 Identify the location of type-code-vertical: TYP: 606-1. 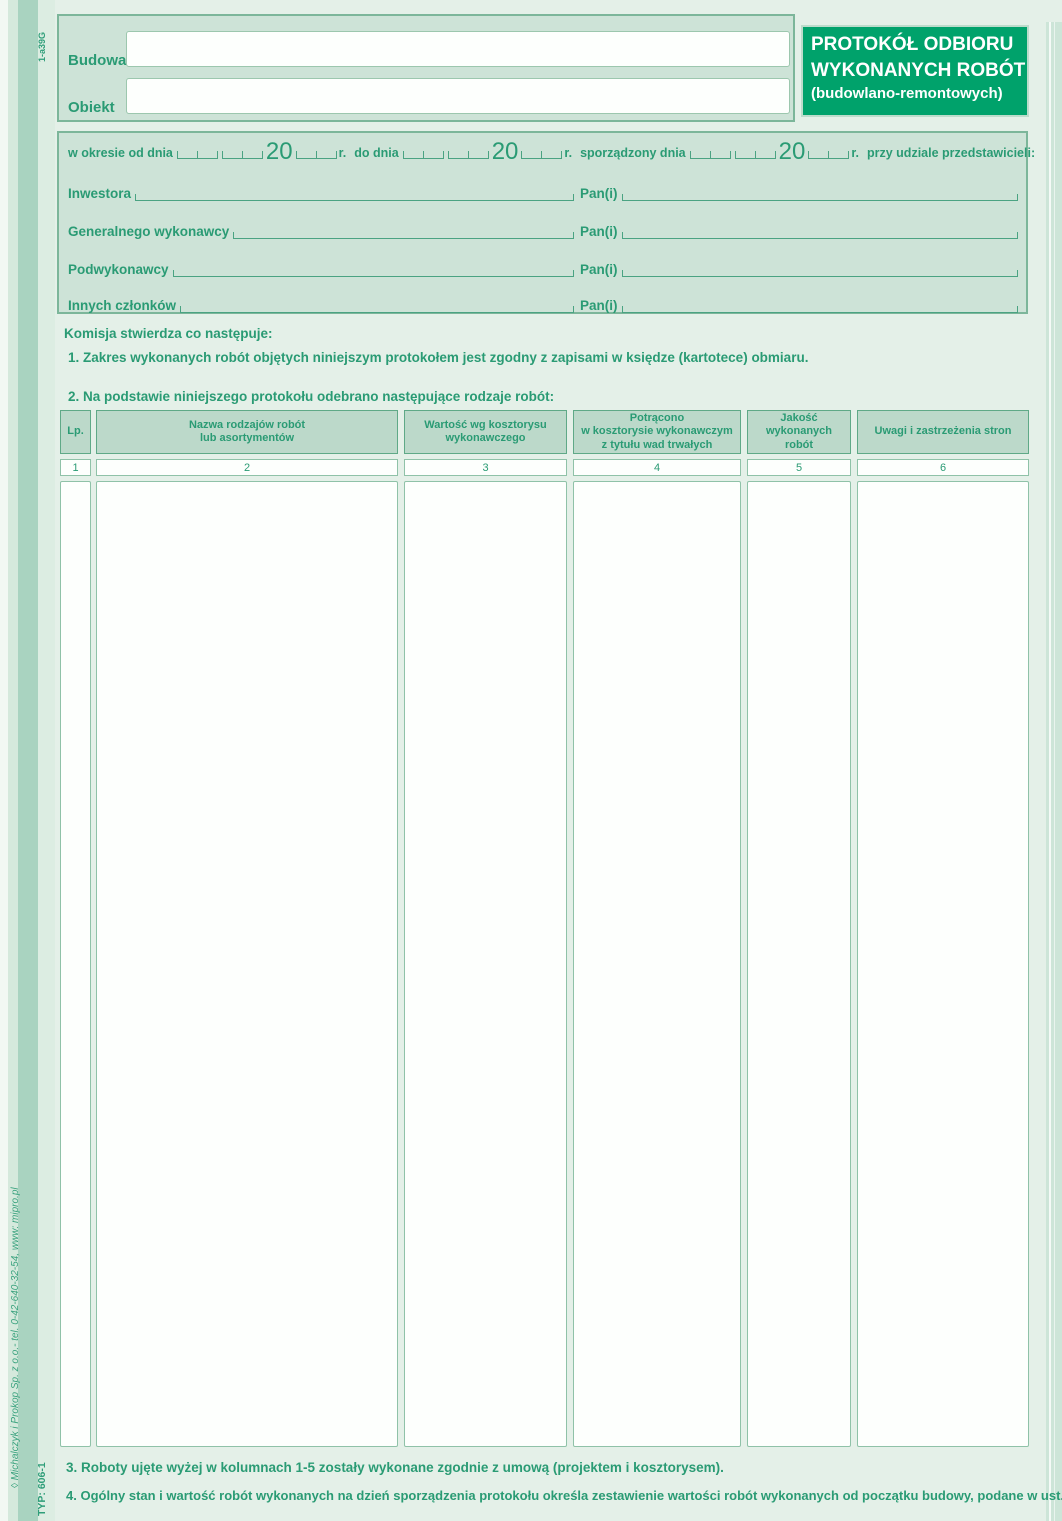
(42, 1489).